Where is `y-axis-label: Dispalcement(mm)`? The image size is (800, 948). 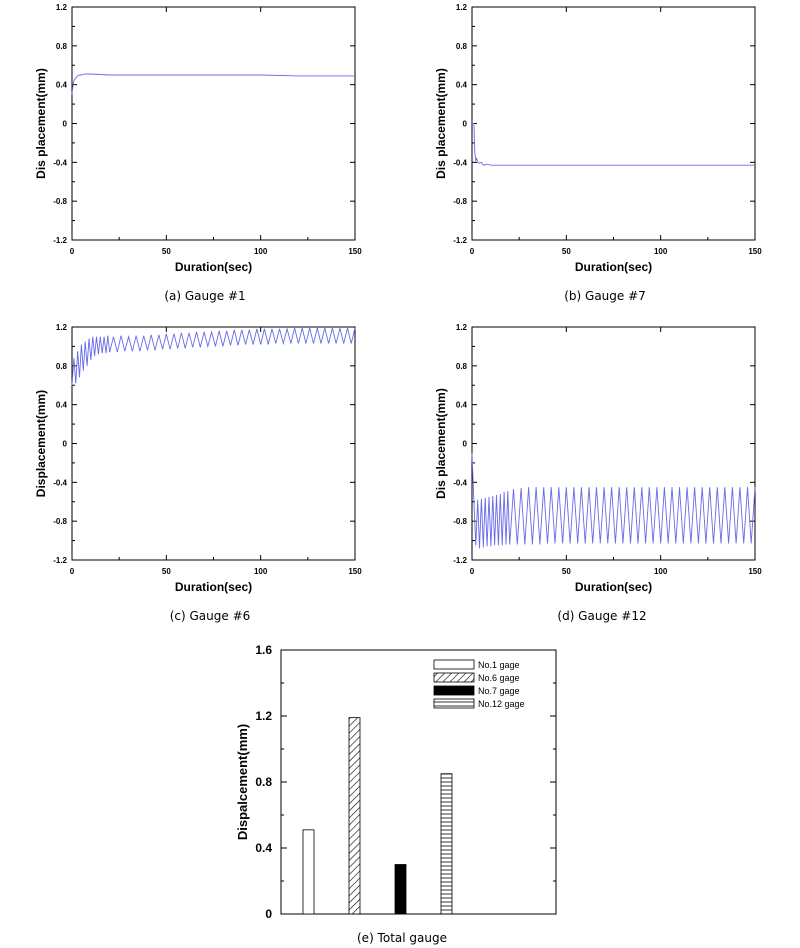 y-axis-label: Dispalcement(mm) is located at coordinates (242, 782).